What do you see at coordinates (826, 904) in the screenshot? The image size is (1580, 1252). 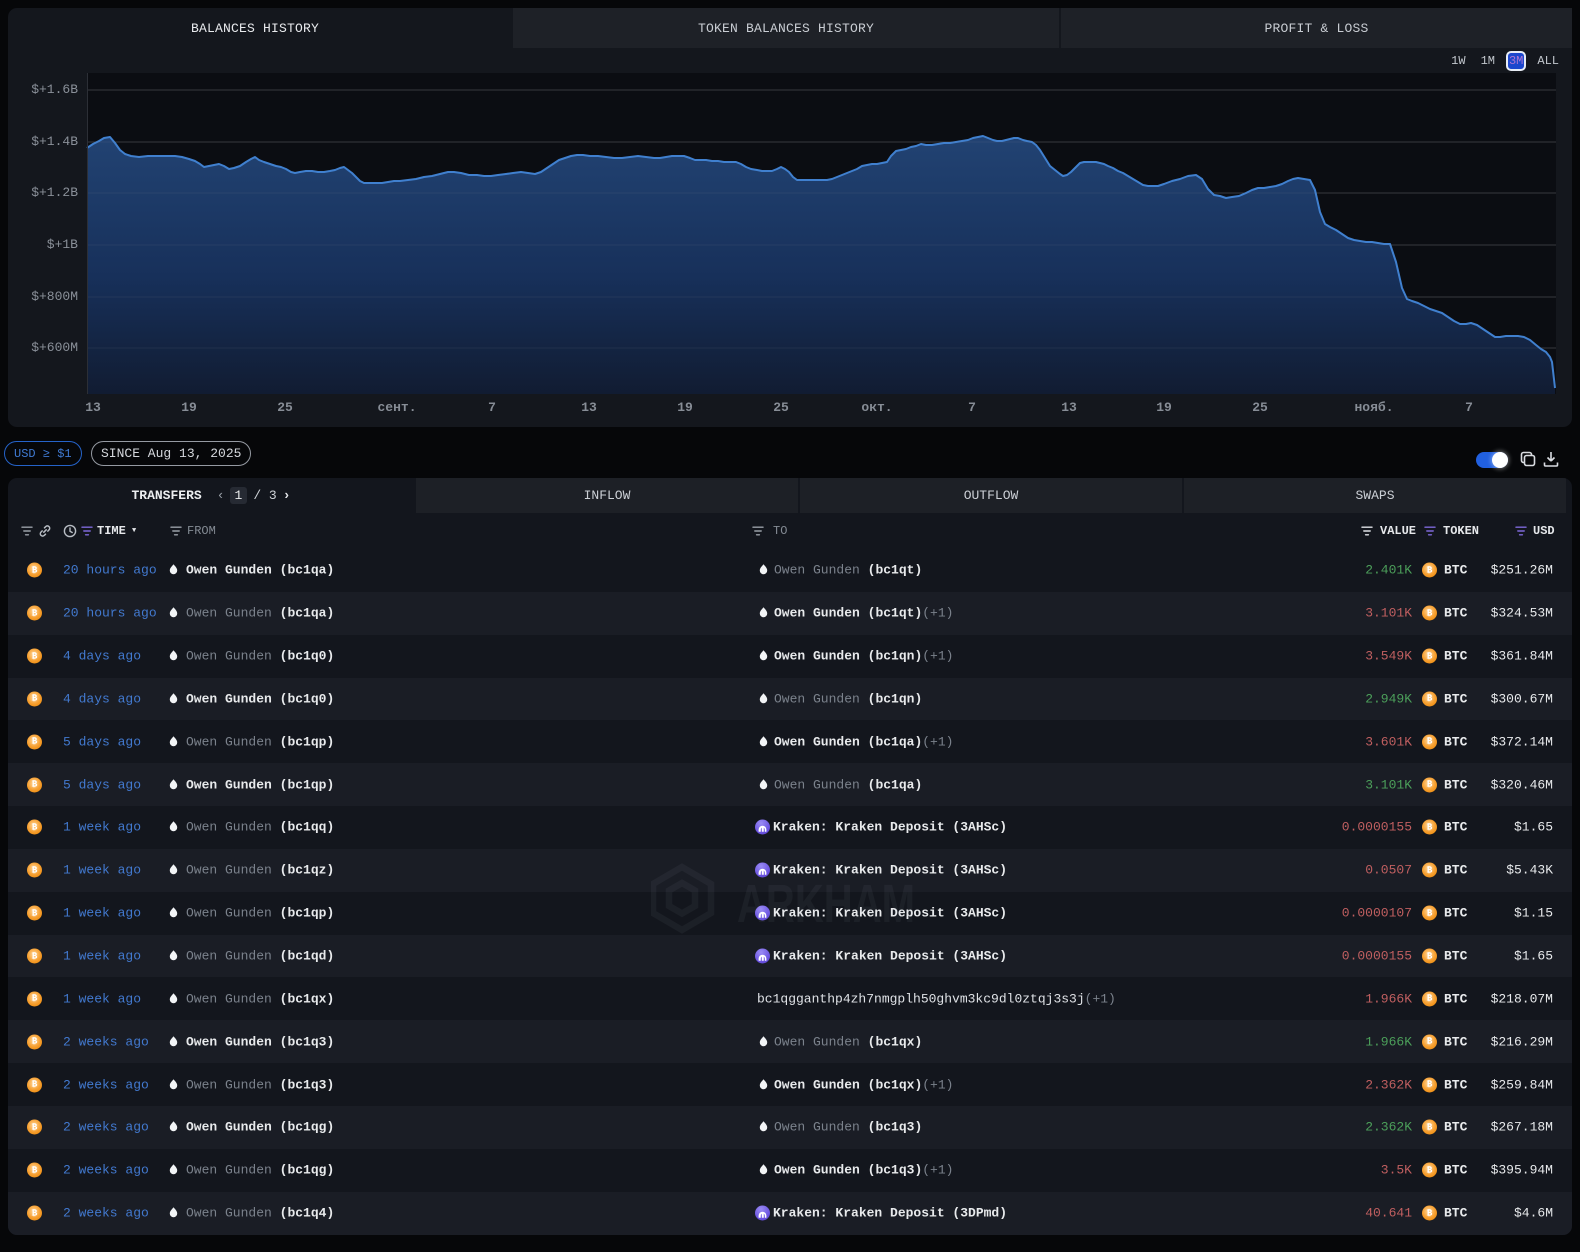 I see `svg-text: ARKHAM` at bounding box center [826, 904].